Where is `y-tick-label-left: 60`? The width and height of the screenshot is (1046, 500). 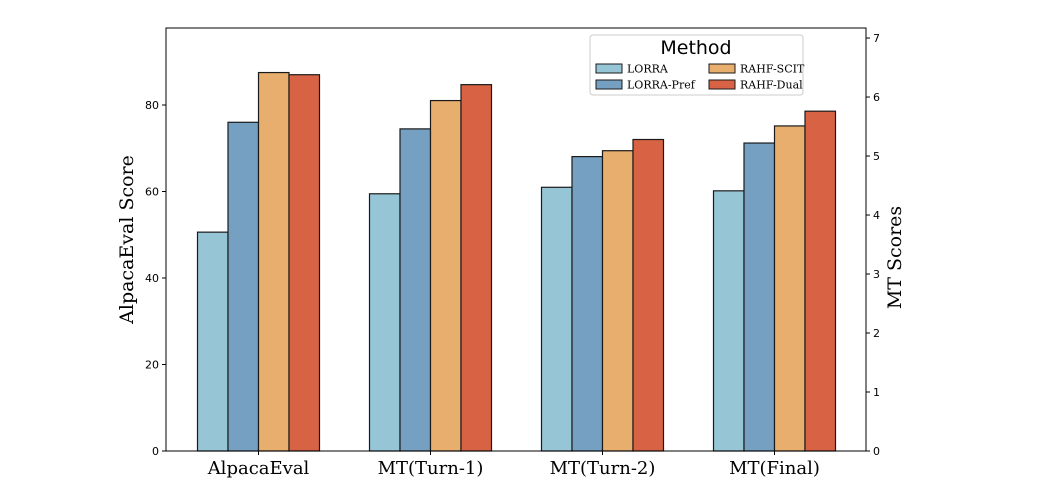
y-tick-label-left: 60 is located at coordinates (152, 191).